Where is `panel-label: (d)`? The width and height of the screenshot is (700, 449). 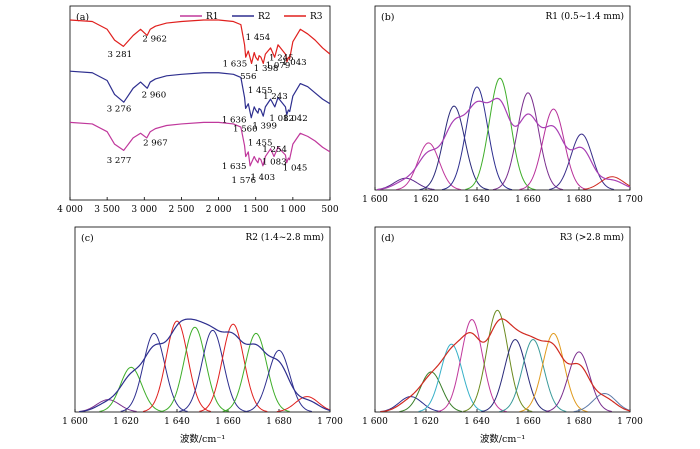
panel-label: (d) is located at coordinates (388, 238).